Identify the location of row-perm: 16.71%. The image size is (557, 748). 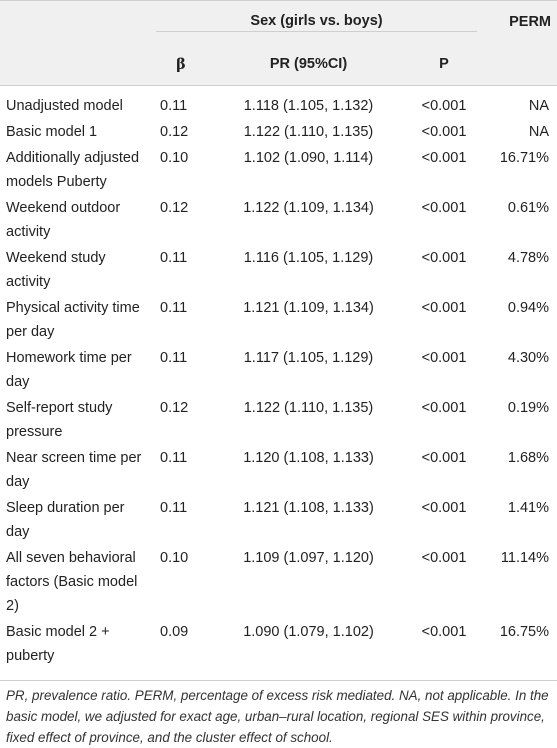
(524, 158).